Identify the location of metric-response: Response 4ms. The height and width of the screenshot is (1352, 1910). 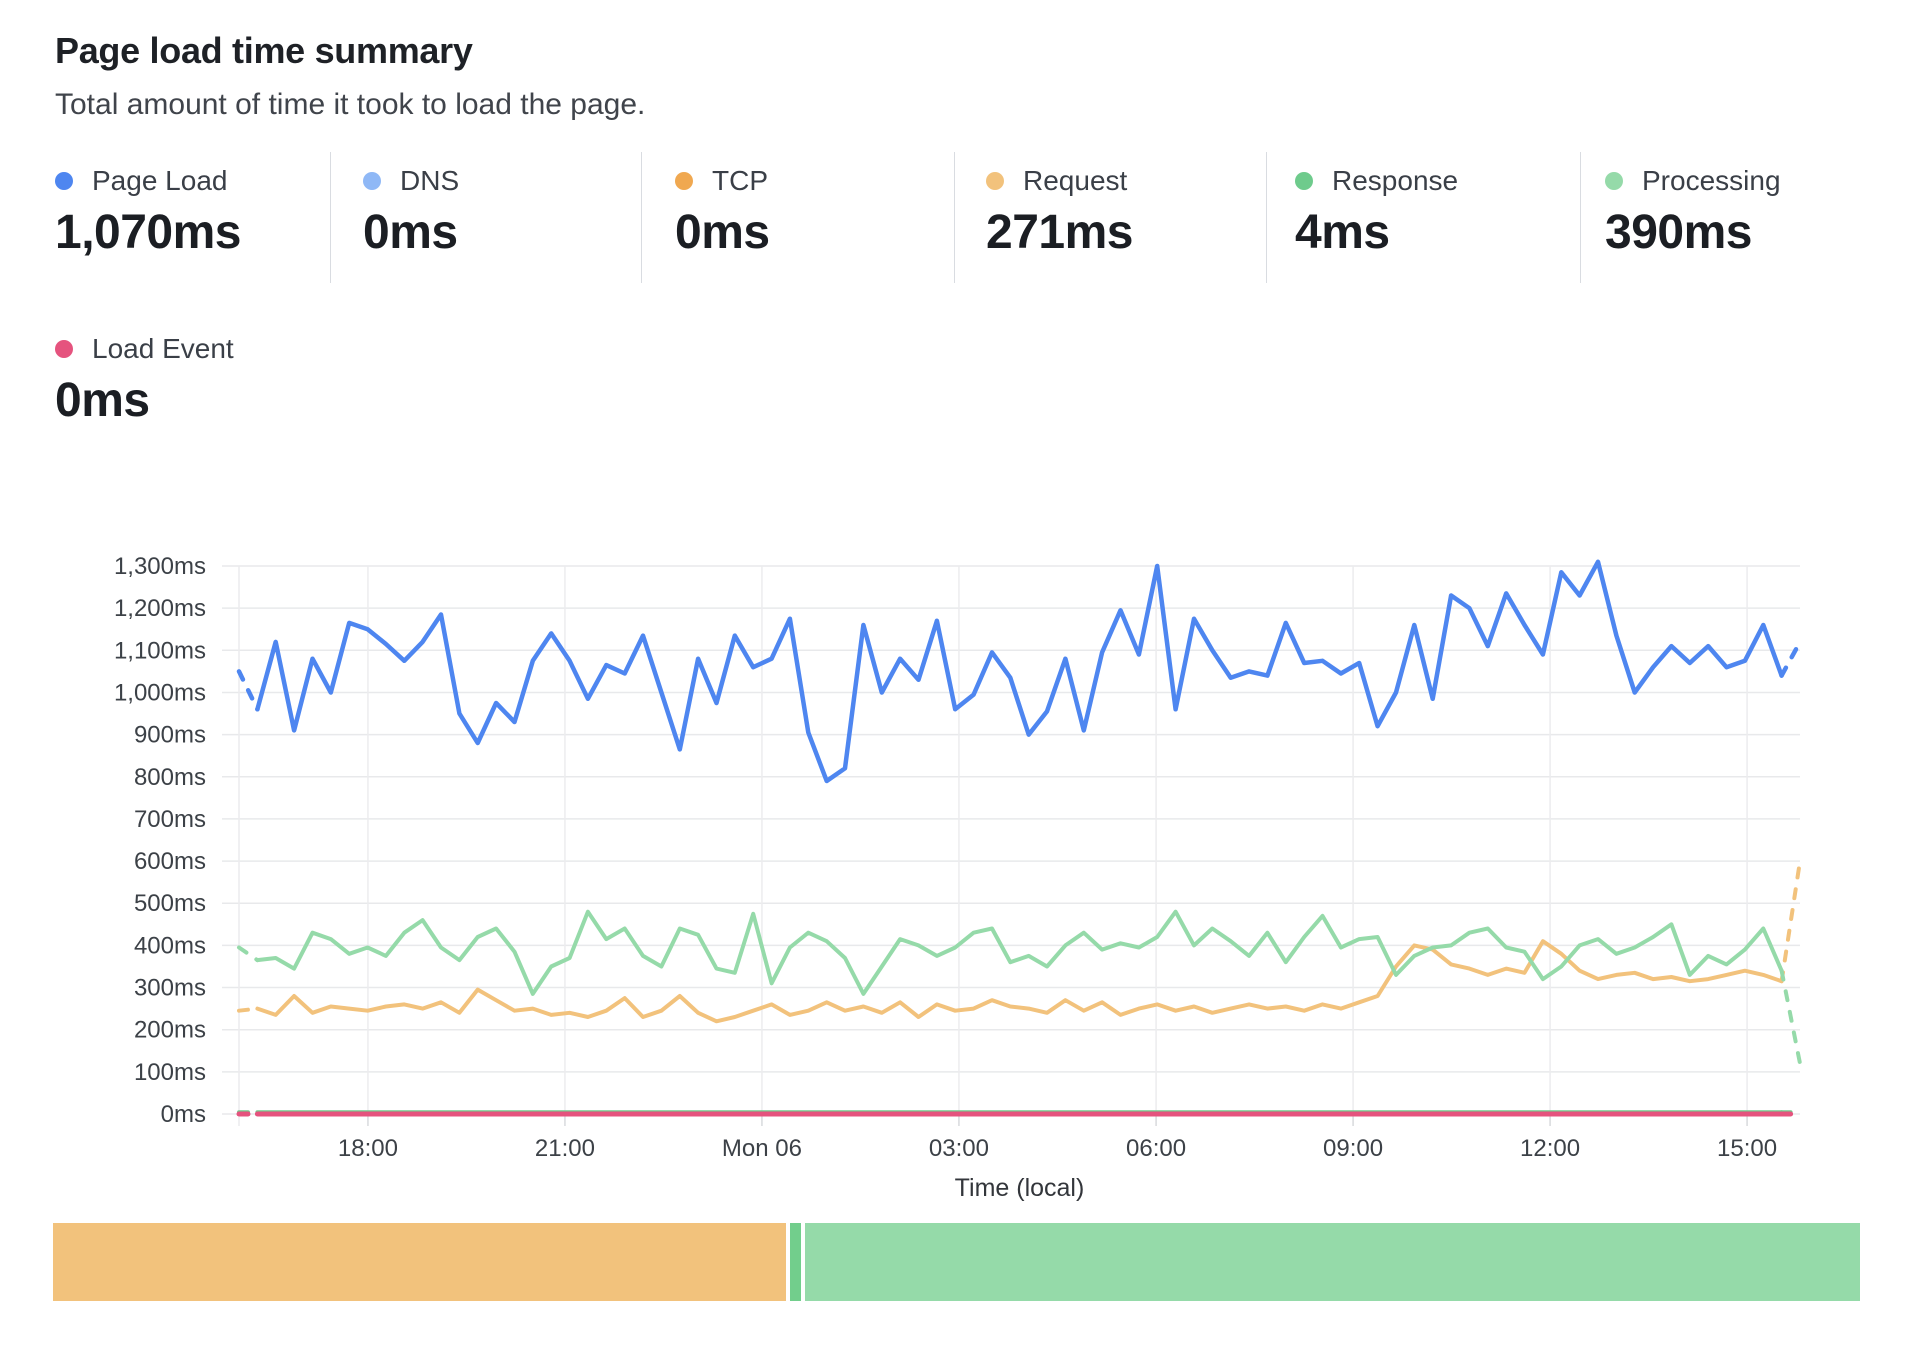
(1420, 212).